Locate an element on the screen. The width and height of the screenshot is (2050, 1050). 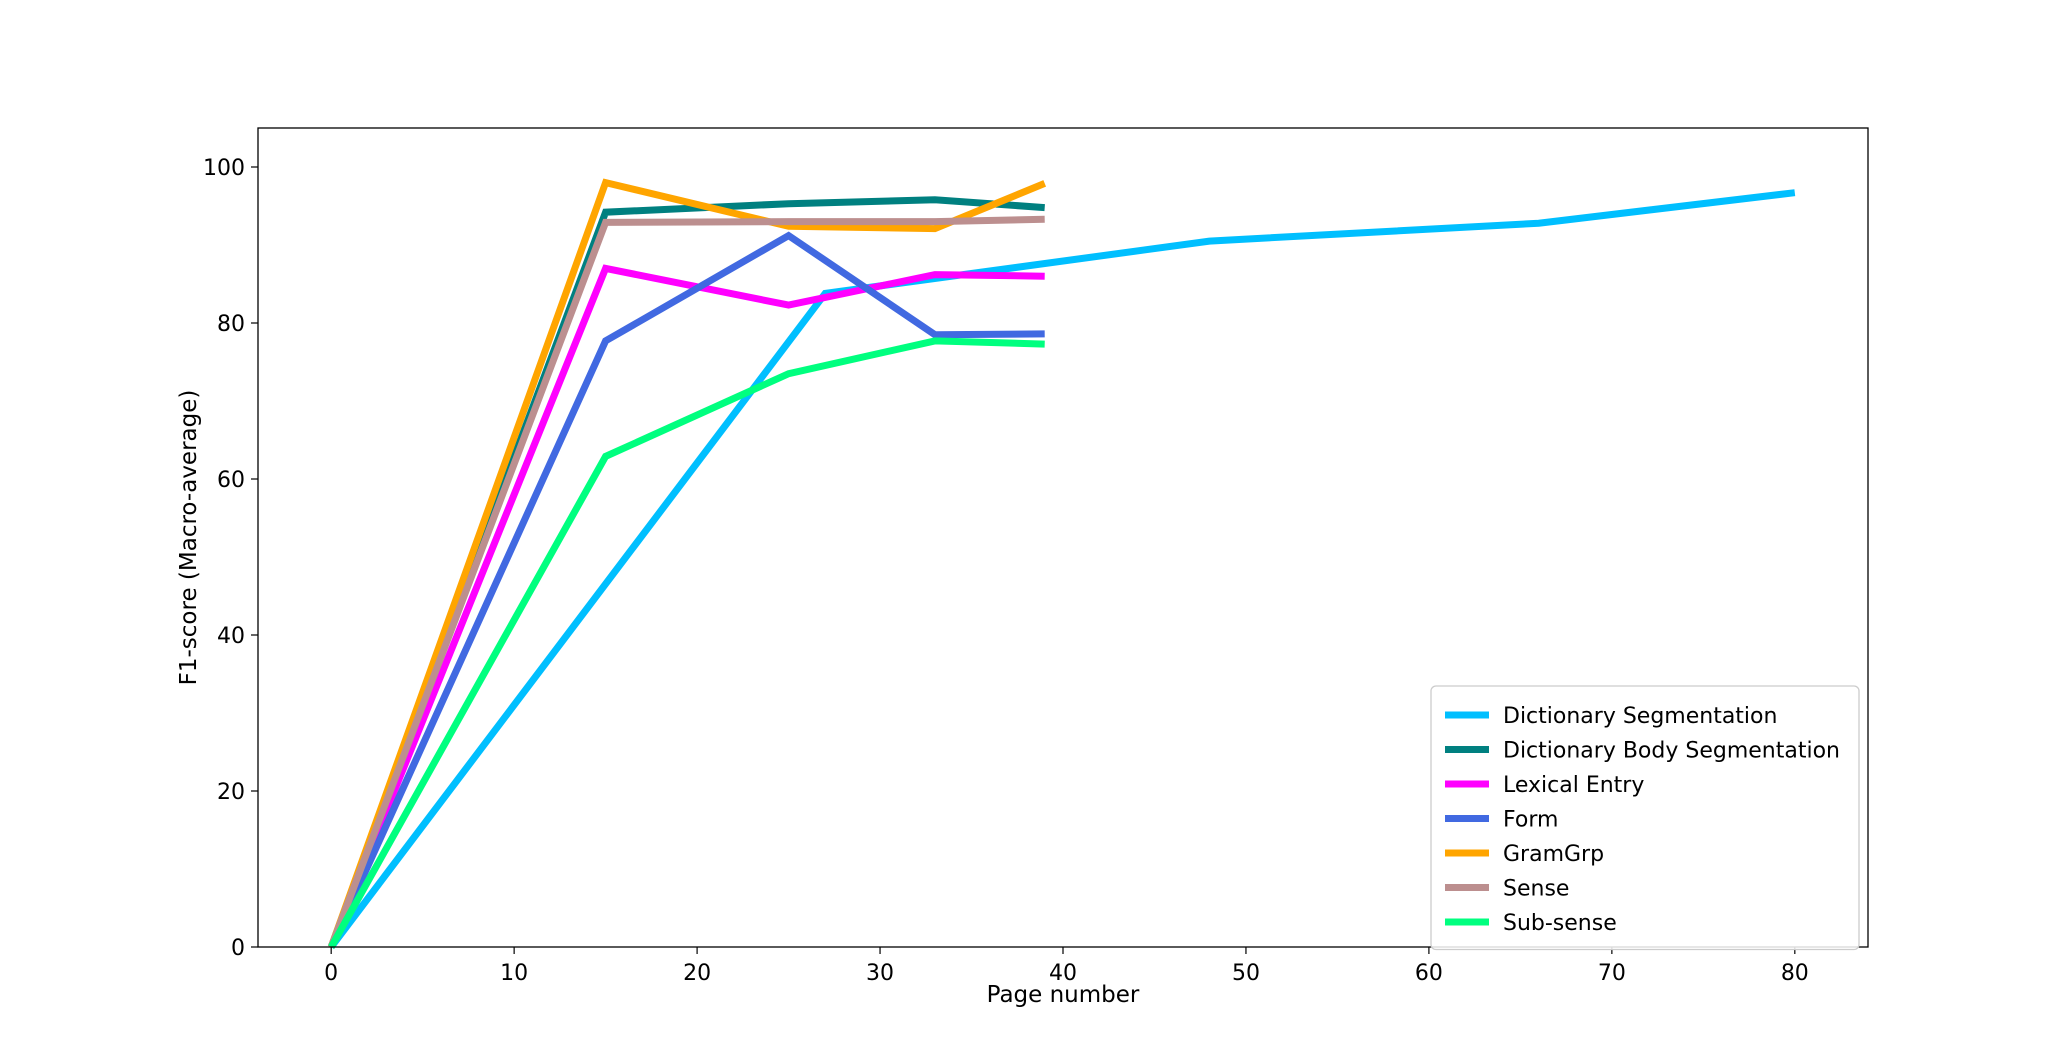
y-tick-label: 40 is located at coordinates (231, 636).